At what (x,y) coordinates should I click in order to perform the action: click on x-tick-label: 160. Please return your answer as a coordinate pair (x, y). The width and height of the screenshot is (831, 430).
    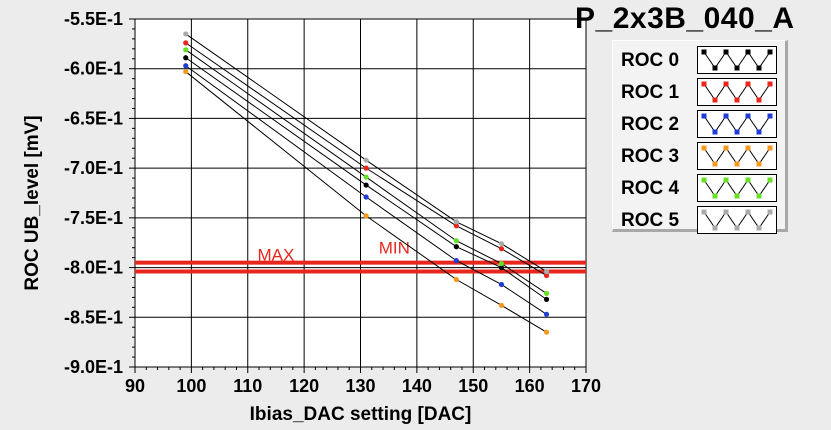
    Looking at the image, I should click on (530, 386).